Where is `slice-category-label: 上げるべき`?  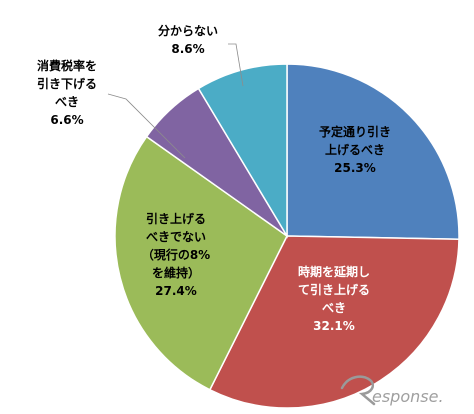
slice-category-label: 上げるべき is located at coordinates (355, 149).